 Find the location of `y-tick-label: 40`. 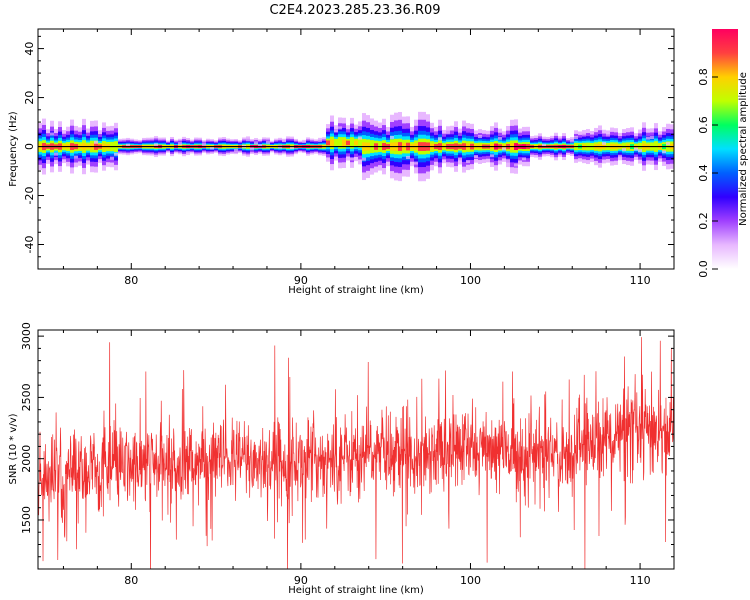

y-tick-label: 40 is located at coordinates (29, 49).